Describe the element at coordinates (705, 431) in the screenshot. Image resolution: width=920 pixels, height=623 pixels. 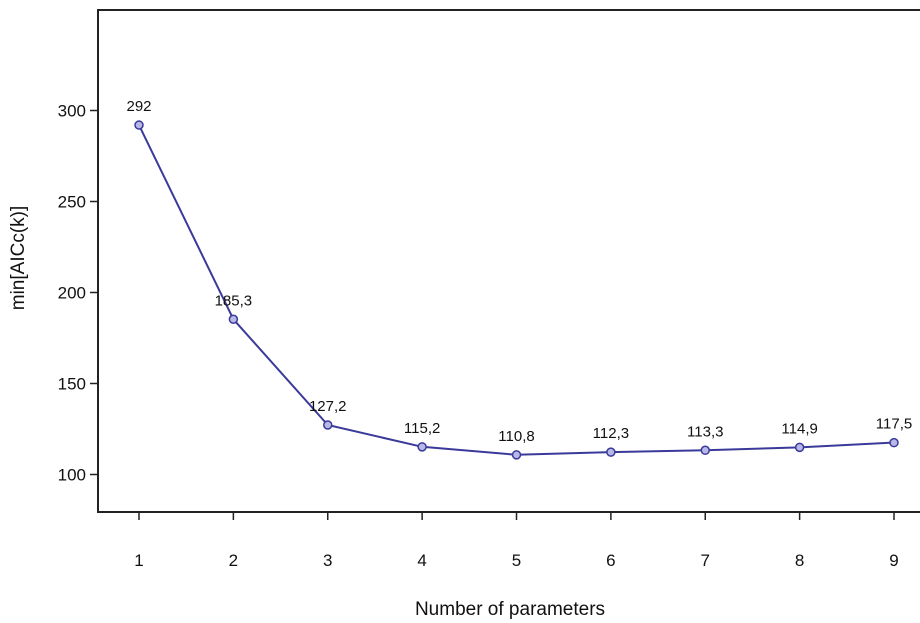
I see `data-label: 113,3` at that location.